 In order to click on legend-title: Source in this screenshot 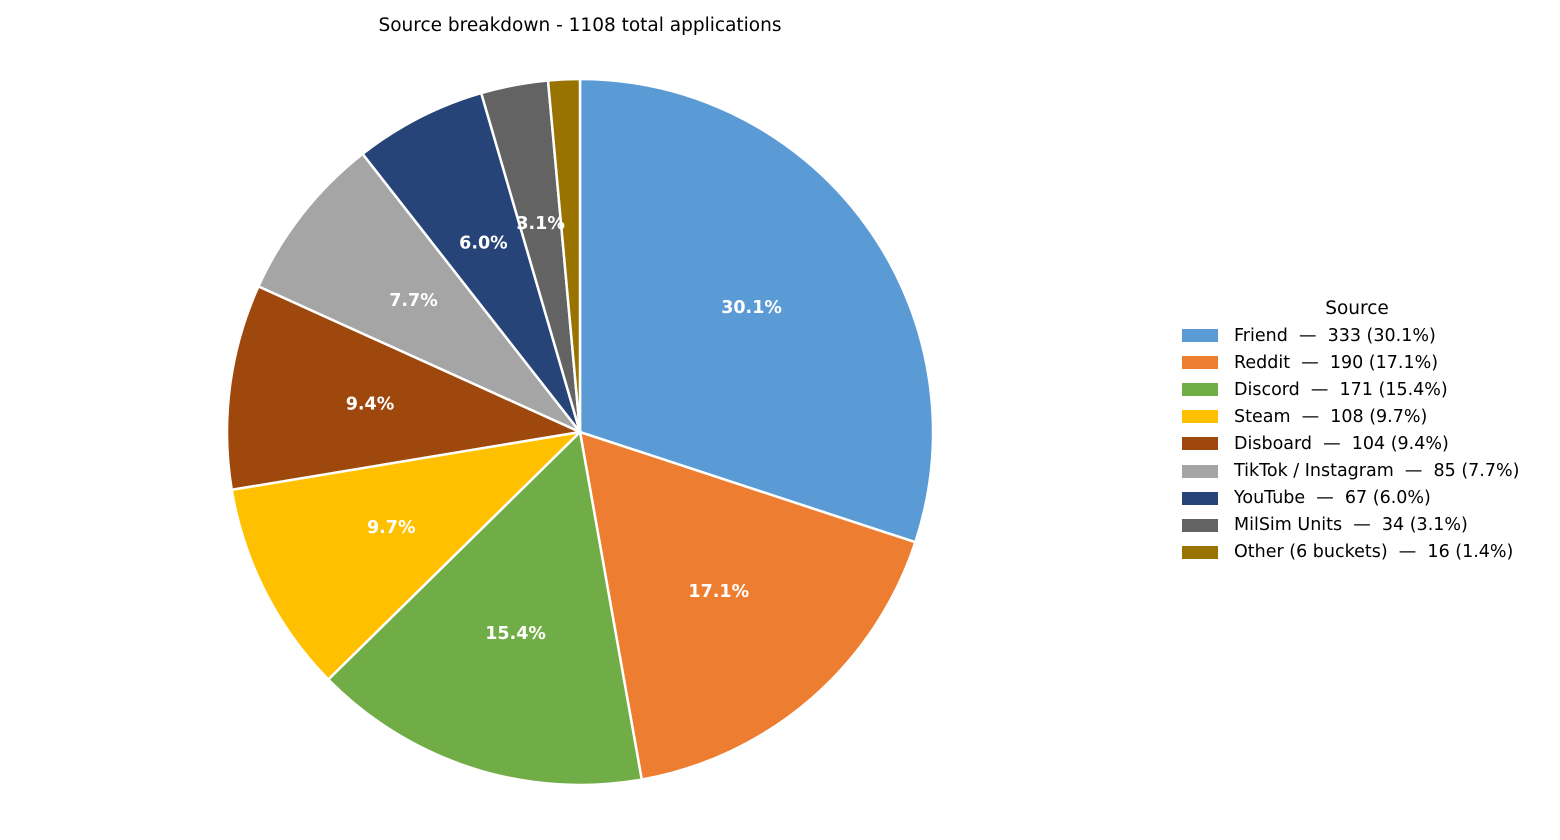, I will do `click(1357, 308)`.